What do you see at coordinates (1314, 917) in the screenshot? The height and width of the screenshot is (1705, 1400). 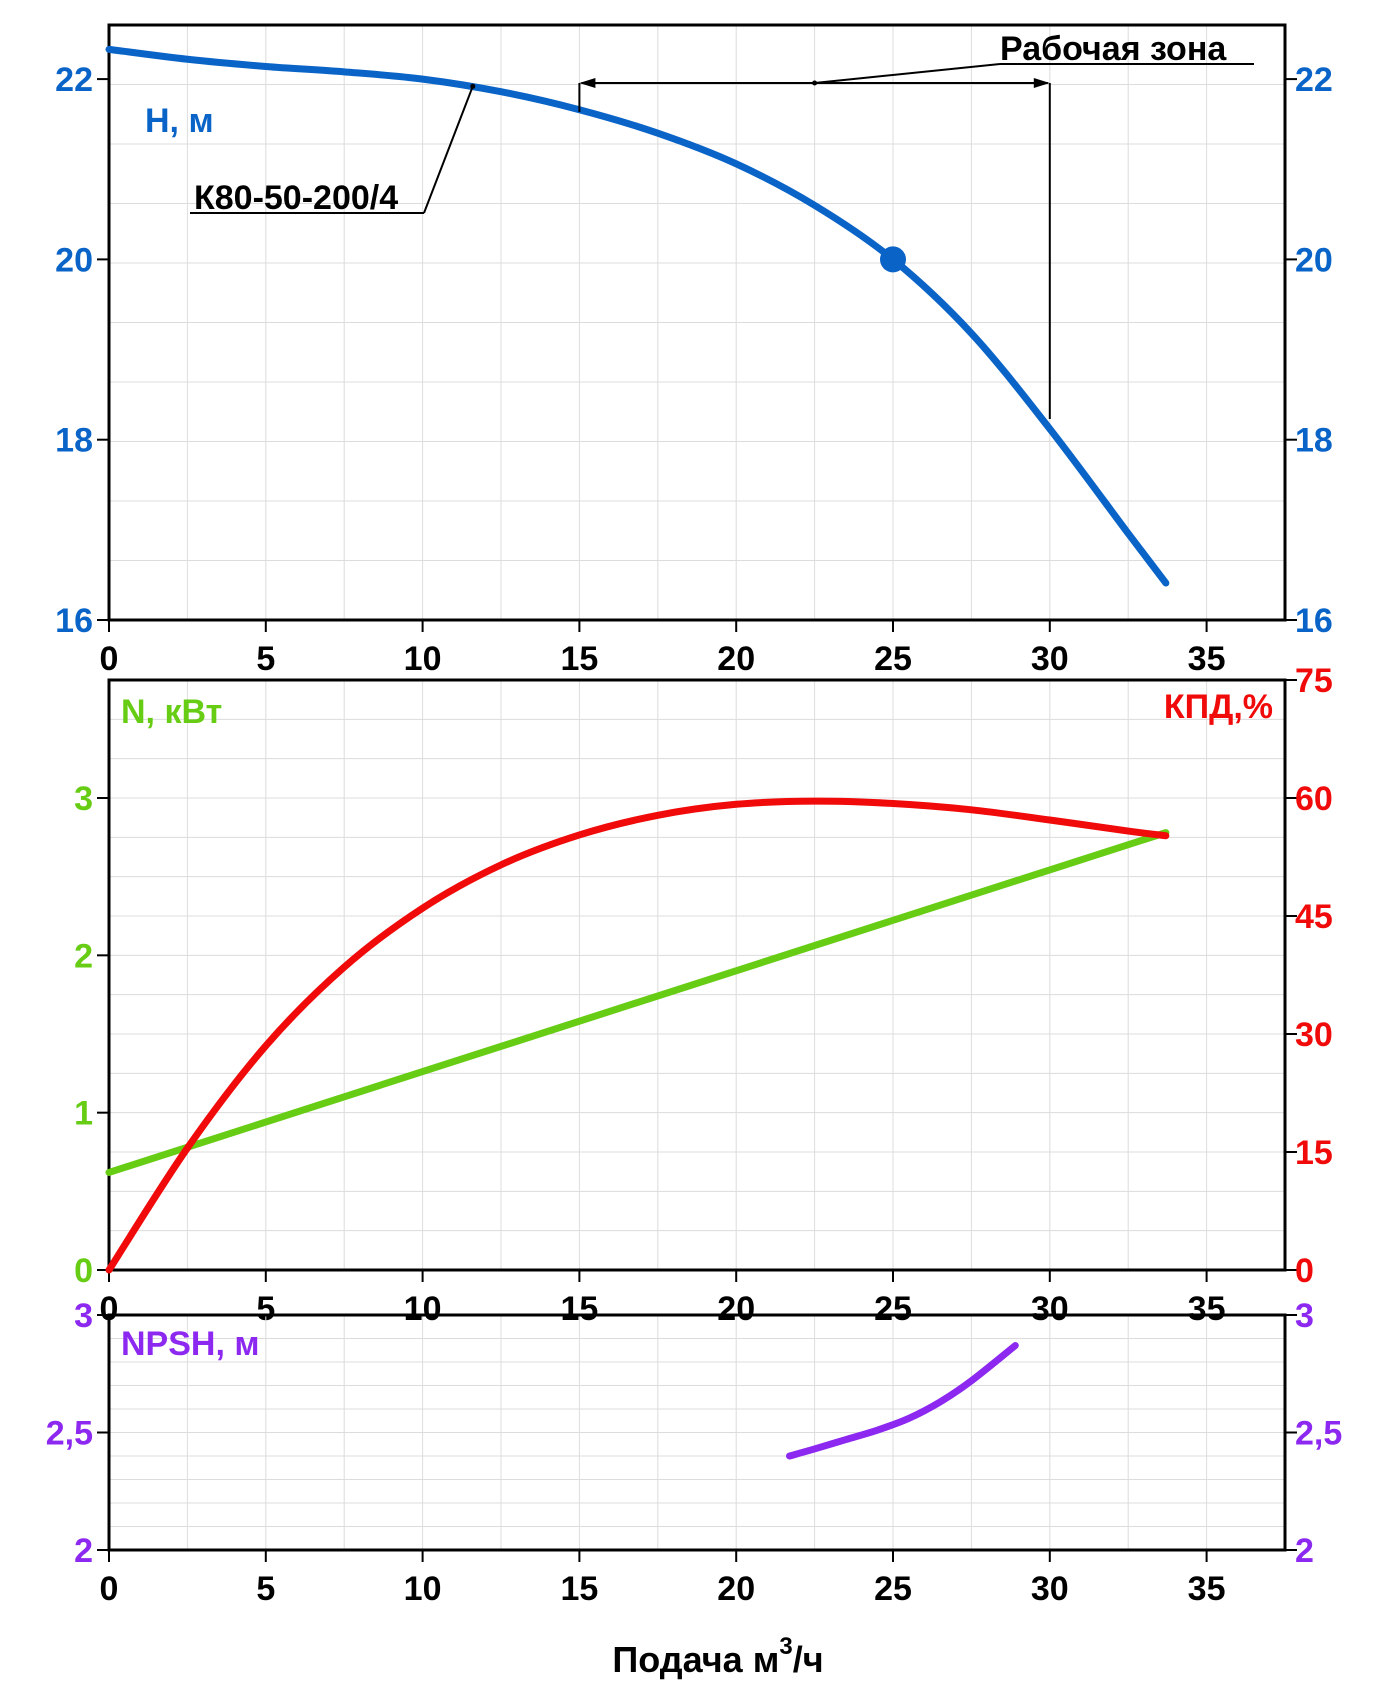 I see `y-tick-label-right: 45` at bounding box center [1314, 917].